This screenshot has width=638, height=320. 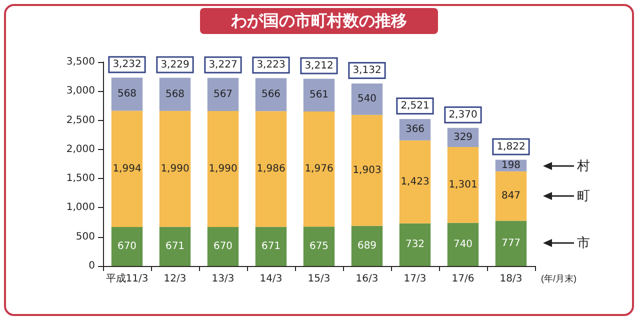 I want to click on total-label: 3,223, so click(x=271, y=65).